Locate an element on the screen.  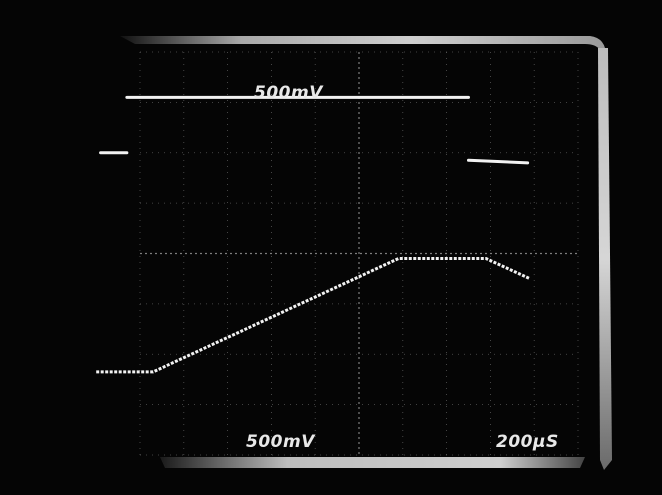
bezel-top is located at coordinates (363, 46).